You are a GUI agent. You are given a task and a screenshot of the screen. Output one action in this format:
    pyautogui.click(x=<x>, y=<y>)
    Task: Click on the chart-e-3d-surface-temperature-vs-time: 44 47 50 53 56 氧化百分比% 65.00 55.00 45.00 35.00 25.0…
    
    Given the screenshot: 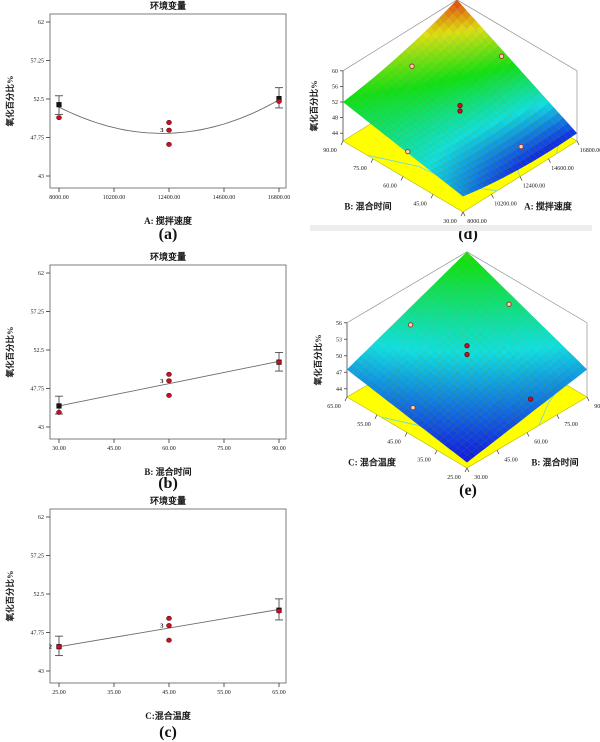 What is the action you would take?
    pyautogui.click(x=456, y=366)
    